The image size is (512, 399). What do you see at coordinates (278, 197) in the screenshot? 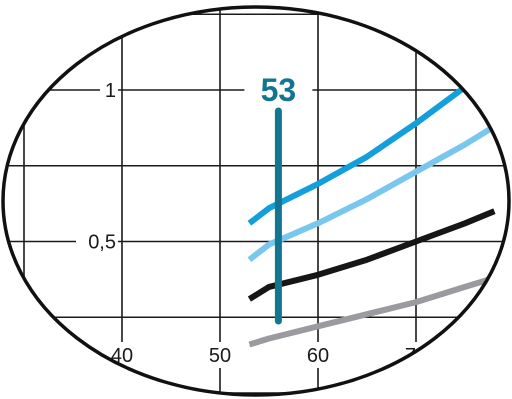
I see `marker-group: 53` at bounding box center [278, 197].